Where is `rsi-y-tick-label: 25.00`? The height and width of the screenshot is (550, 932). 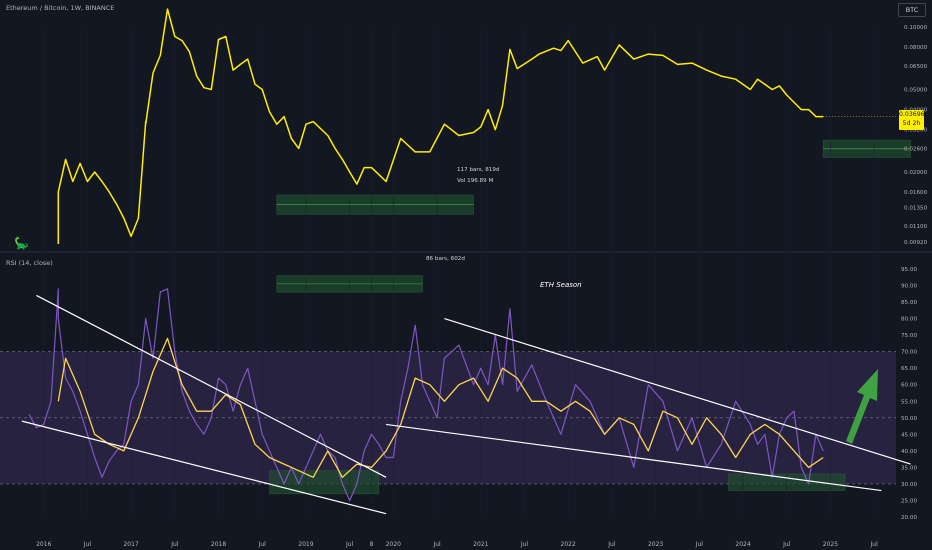
rsi-y-tick-label: 25.00 is located at coordinates (909, 501).